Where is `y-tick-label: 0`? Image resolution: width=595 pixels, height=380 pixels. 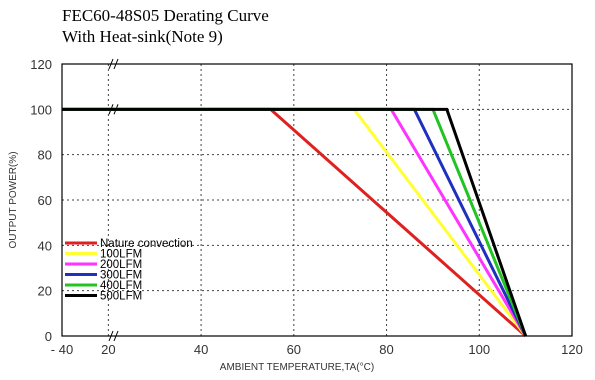 y-tick-label: 0 is located at coordinates (48, 336).